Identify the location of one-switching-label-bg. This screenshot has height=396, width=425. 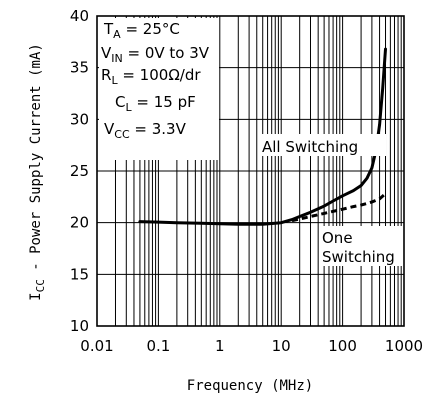
(362, 246).